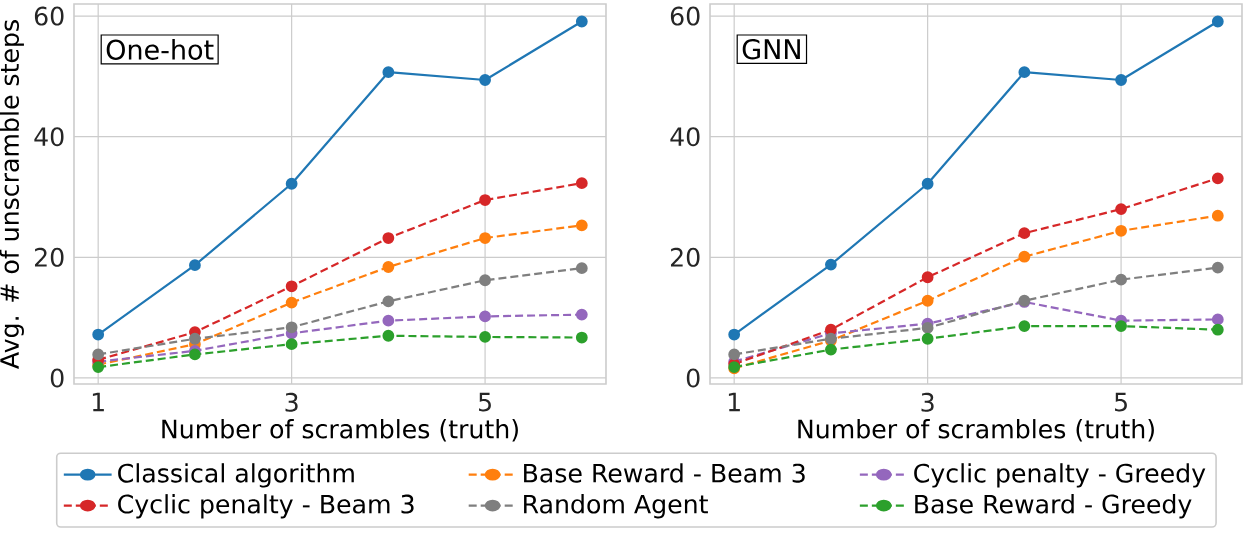 Image resolution: width=1250 pixels, height=533 pixels. I want to click on y-axis-title: Avg. # of unscramble steps, so click(12, 194).